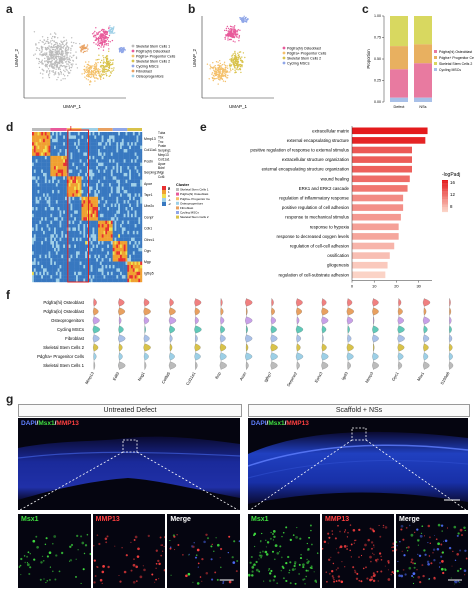 The width and height of the screenshot is (474, 590). What do you see at coordinates (280, 423) in the screenshot?
I see `scaffold-stain-label: DAPI/Msx1/MMP13` at bounding box center [280, 423].